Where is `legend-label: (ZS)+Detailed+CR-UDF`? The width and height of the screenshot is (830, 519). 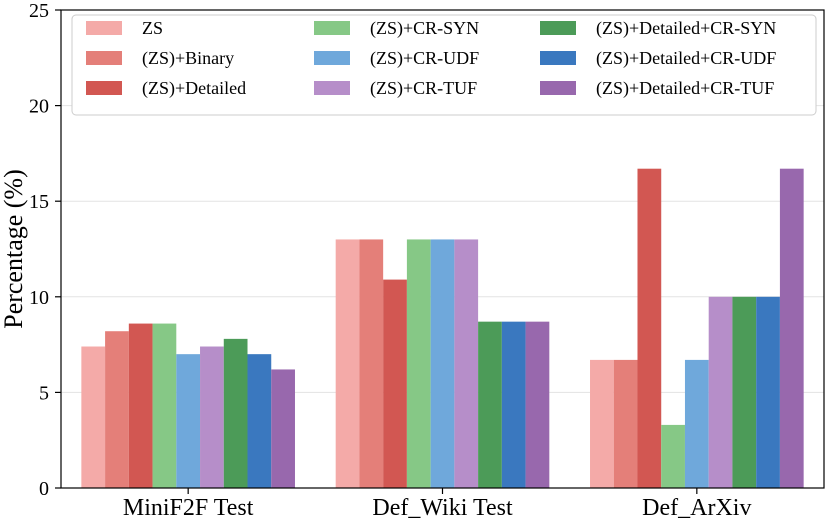
legend-label: (ZS)+Detailed+CR-UDF is located at coordinates (686, 58).